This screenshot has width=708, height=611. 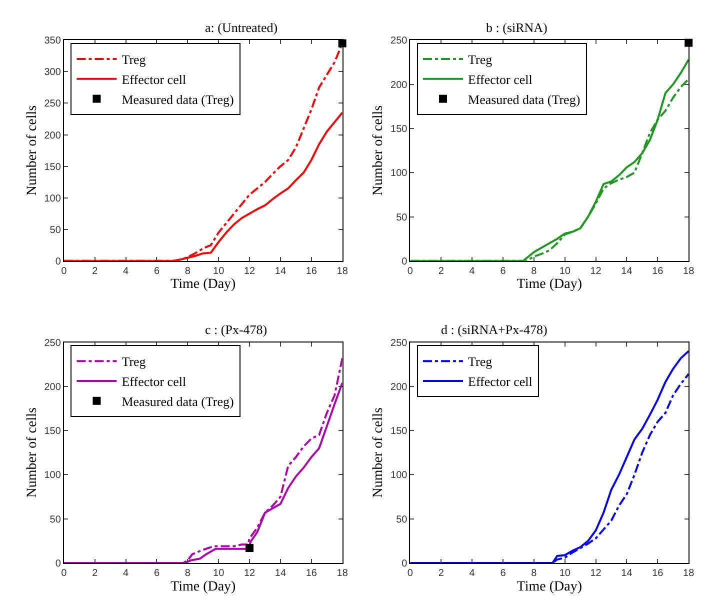 What do you see at coordinates (494, 329) in the screenshot?
I see `chart-title: d : (siRNA+Px-478)` at bounding box center [494, 329].